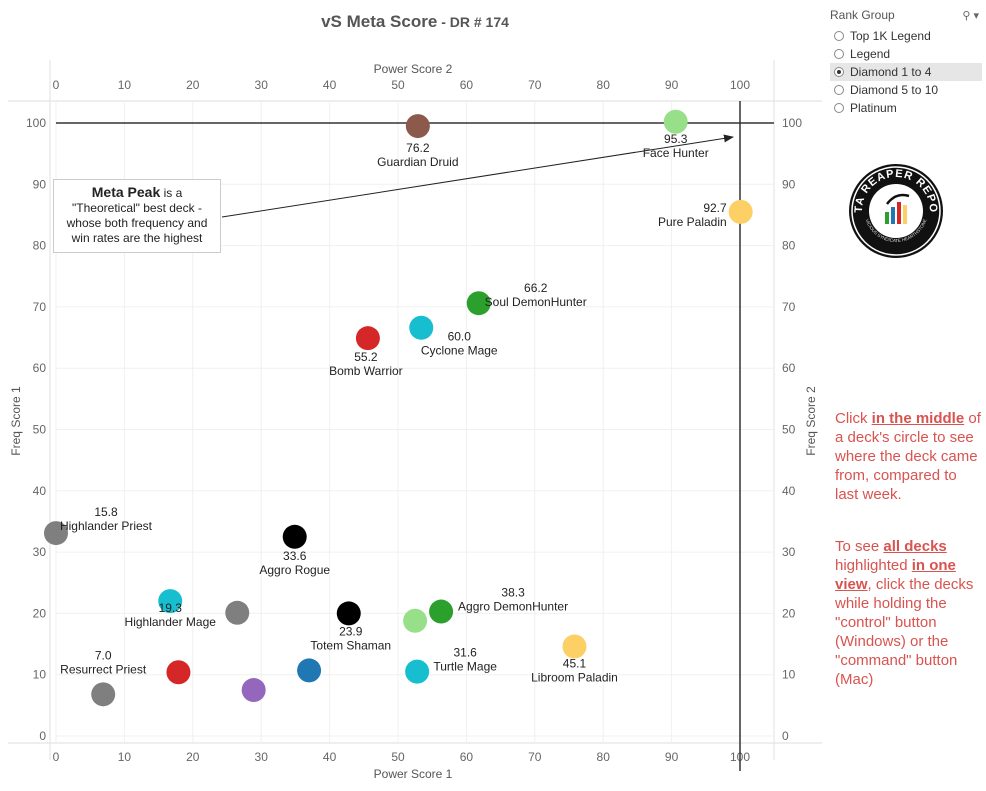 The width and height of the screenshot is (986, 791). What do you see at coordinates (40, 613) in the screenshot?
I see `y-tick-label-left: 20` at bounding box center [40, 613].